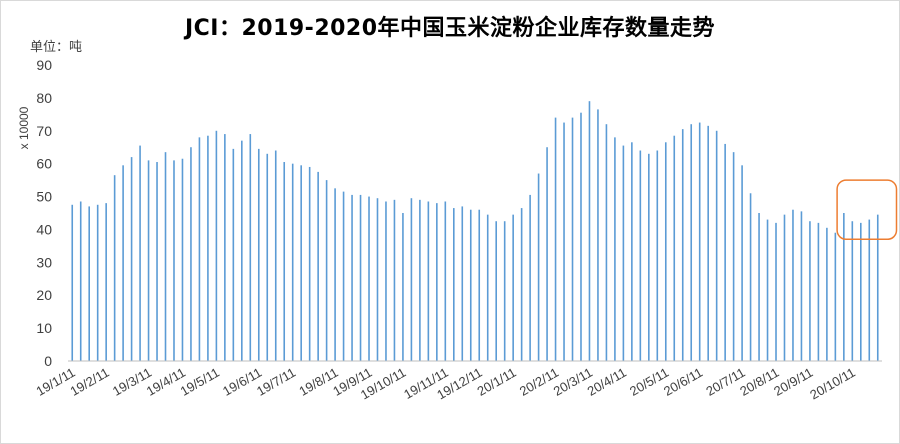 The height and width of the screenshot is (444, 900). I want to click on y-axis-ticks: 0 10 20 30 40 50 60 70 80 90, so click(44, 213).